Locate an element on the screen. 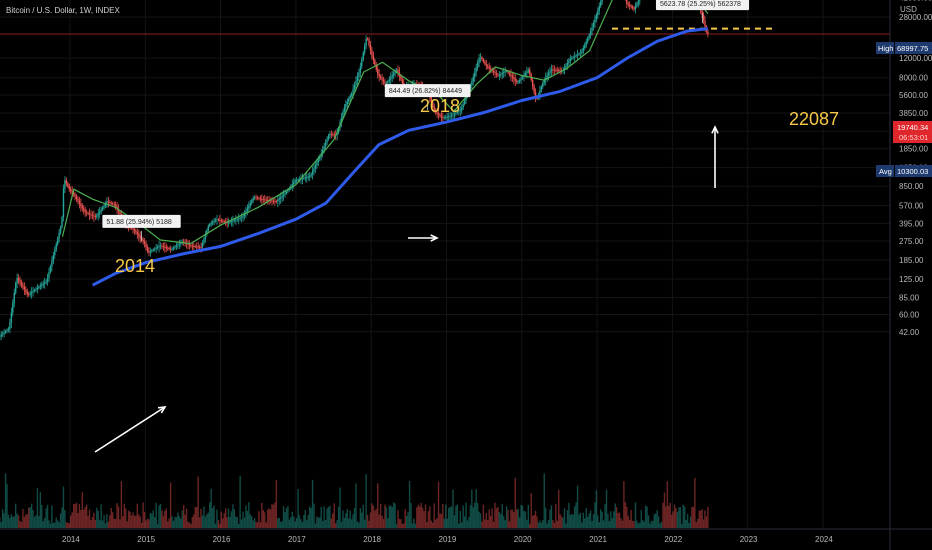 The image size is (932, 550). arrow-2022-head is located at coordinates (715, 129).